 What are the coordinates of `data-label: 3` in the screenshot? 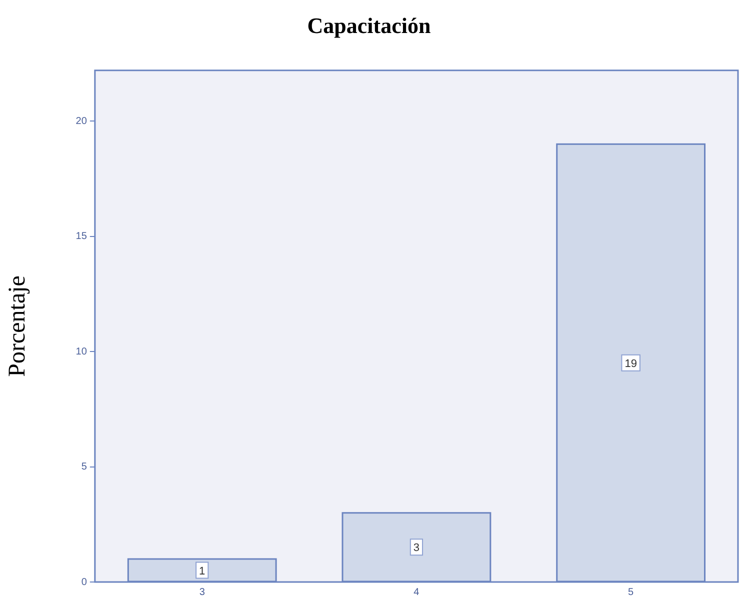 It's located at (416, 548).